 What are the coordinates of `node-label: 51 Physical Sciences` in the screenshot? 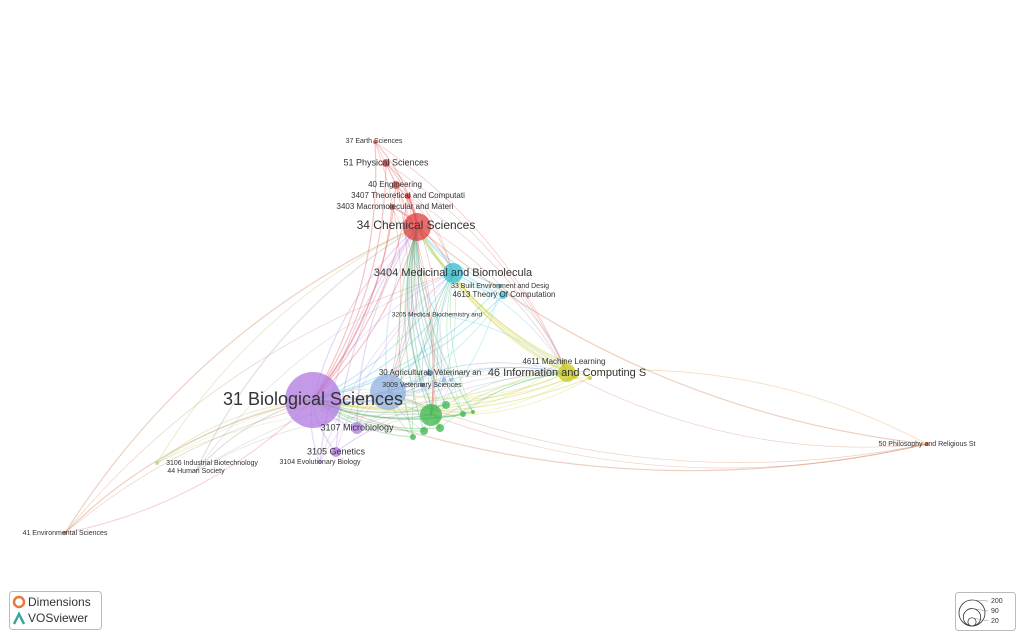 It's located at (386, 162).